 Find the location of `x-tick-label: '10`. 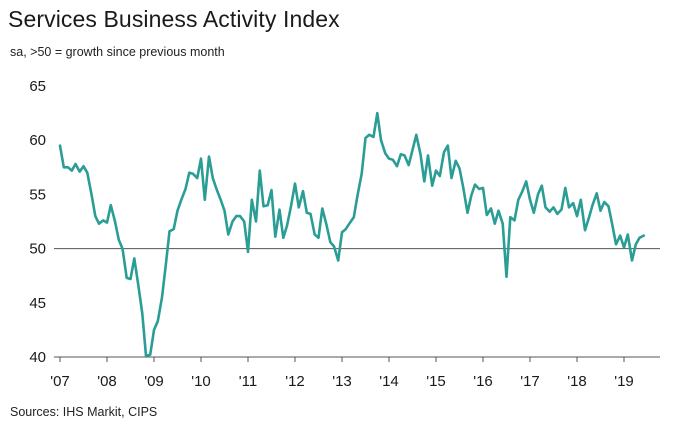

x-tick-label: '10 is located at coordinates (201, 381).